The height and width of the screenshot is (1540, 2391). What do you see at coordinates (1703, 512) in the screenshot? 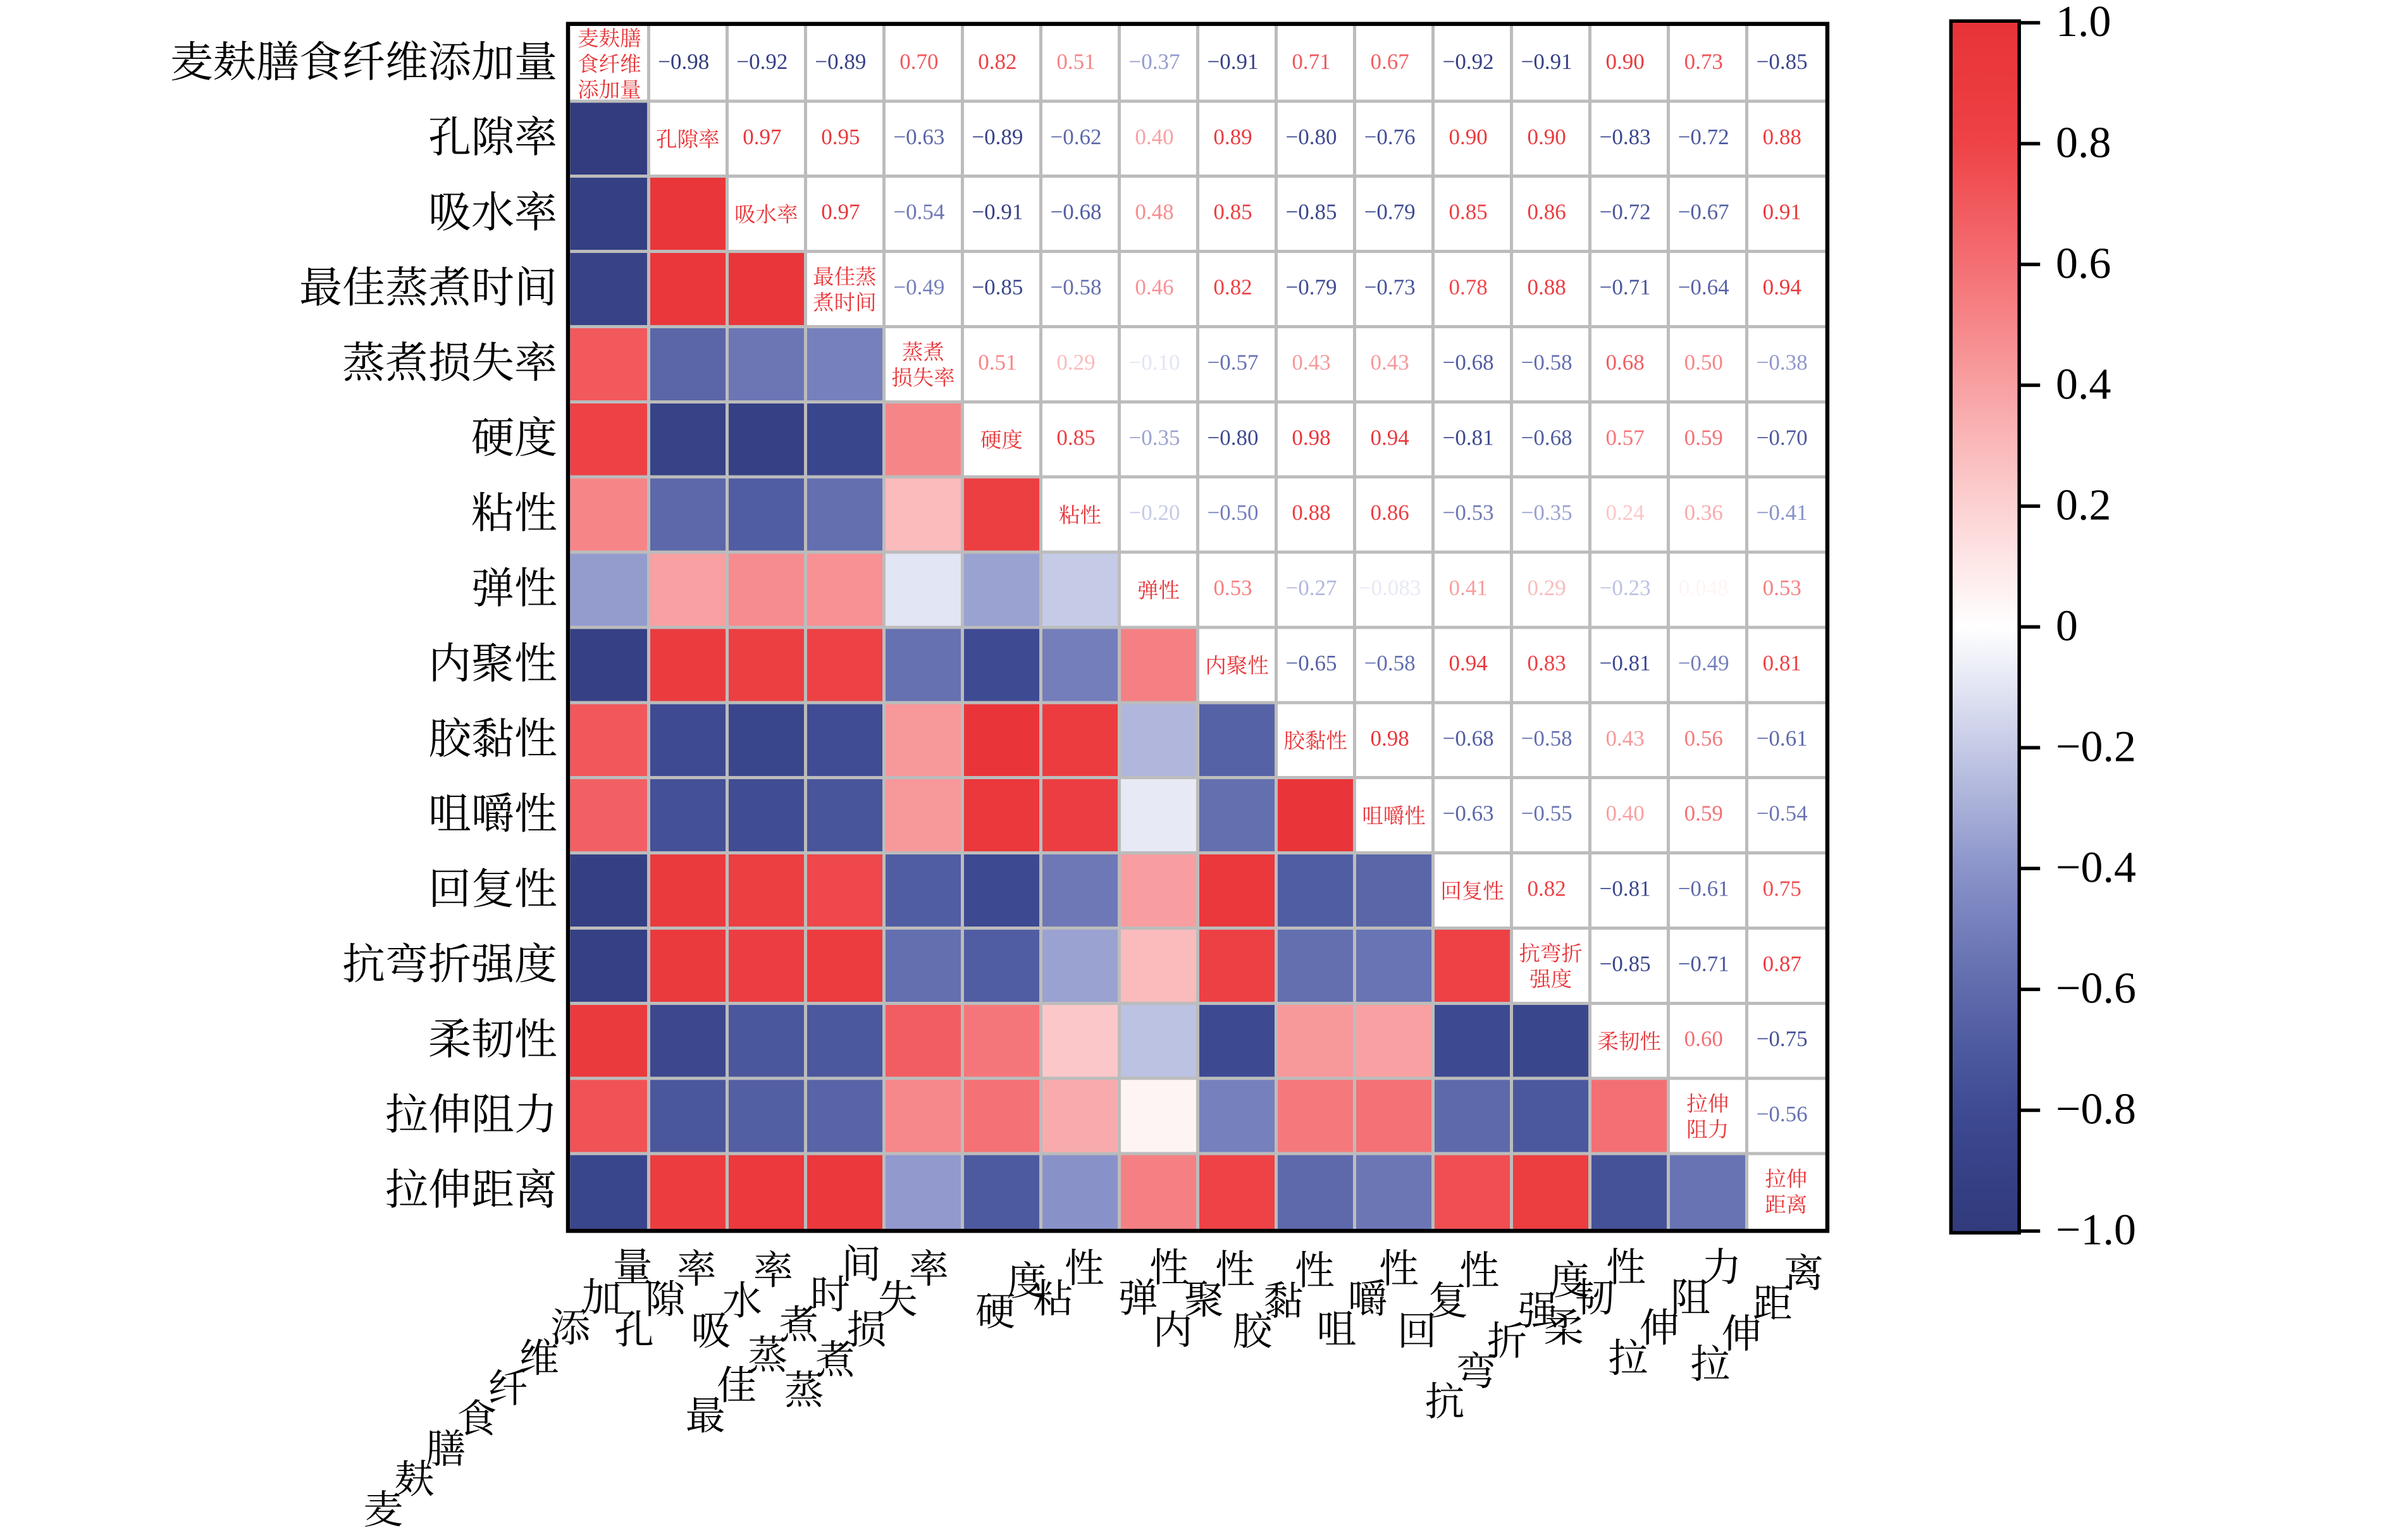
I see `svg-text: 0.36` at bounding box center [1703, 512].